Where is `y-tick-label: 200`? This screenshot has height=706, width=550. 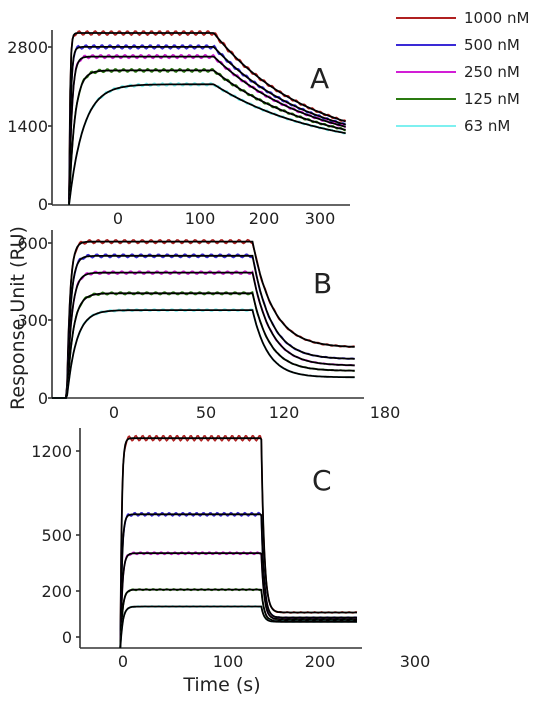 y-tick-label: 200 is located at coordinates (56, 591).